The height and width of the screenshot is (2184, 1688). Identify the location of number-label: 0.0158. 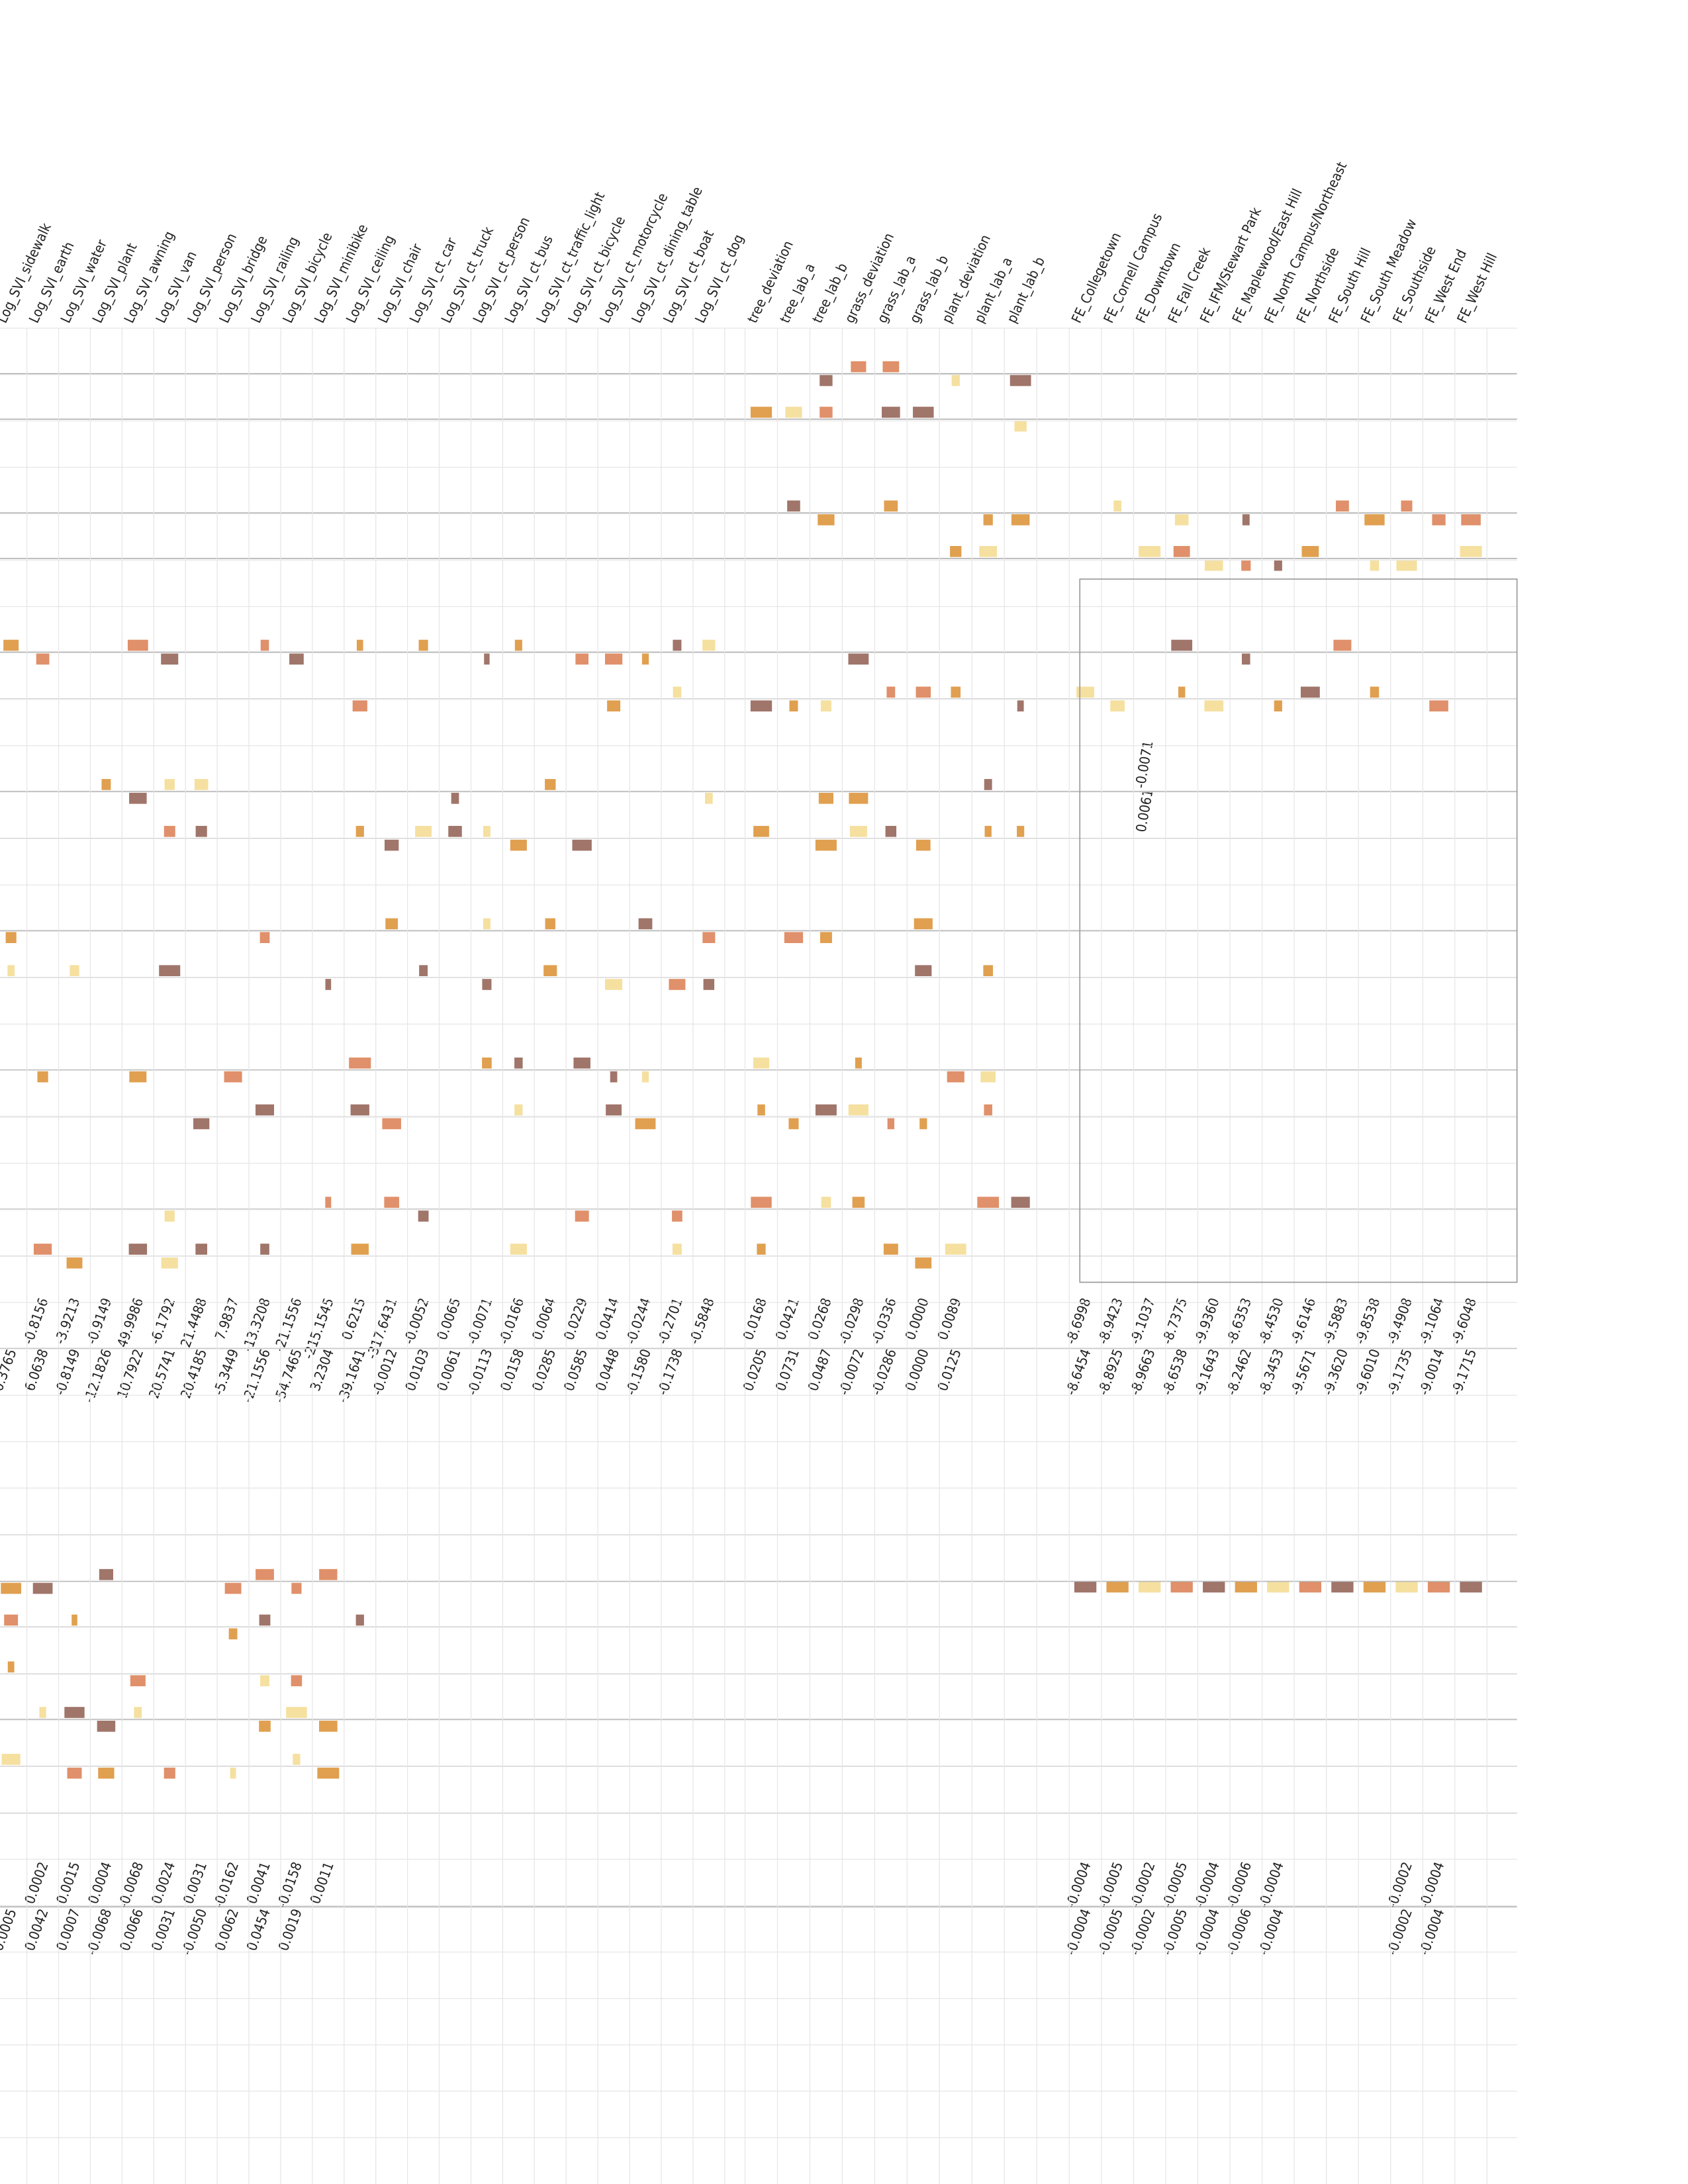
(512, 1370).